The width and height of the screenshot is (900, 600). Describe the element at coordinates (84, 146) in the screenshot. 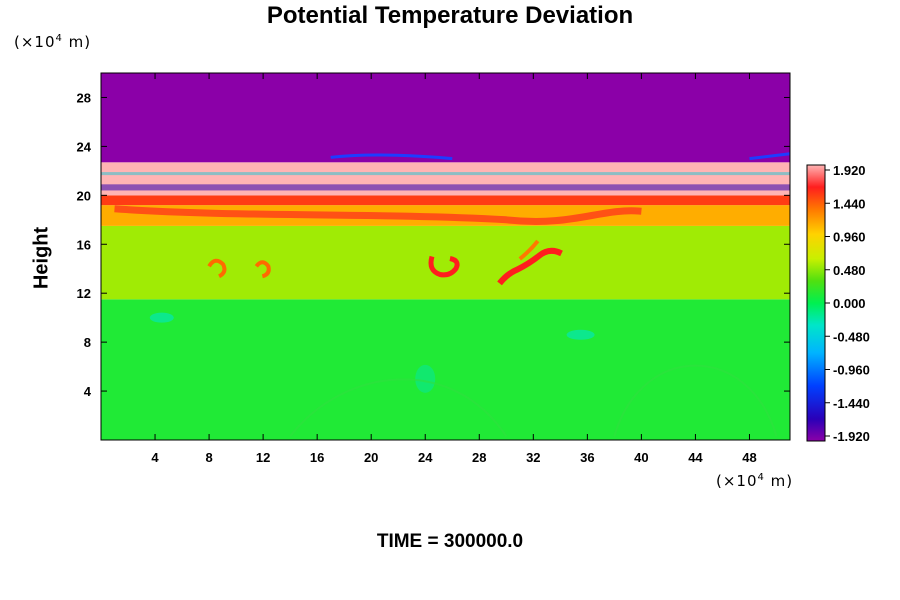

I see `y-tick-label: 24` at that location.